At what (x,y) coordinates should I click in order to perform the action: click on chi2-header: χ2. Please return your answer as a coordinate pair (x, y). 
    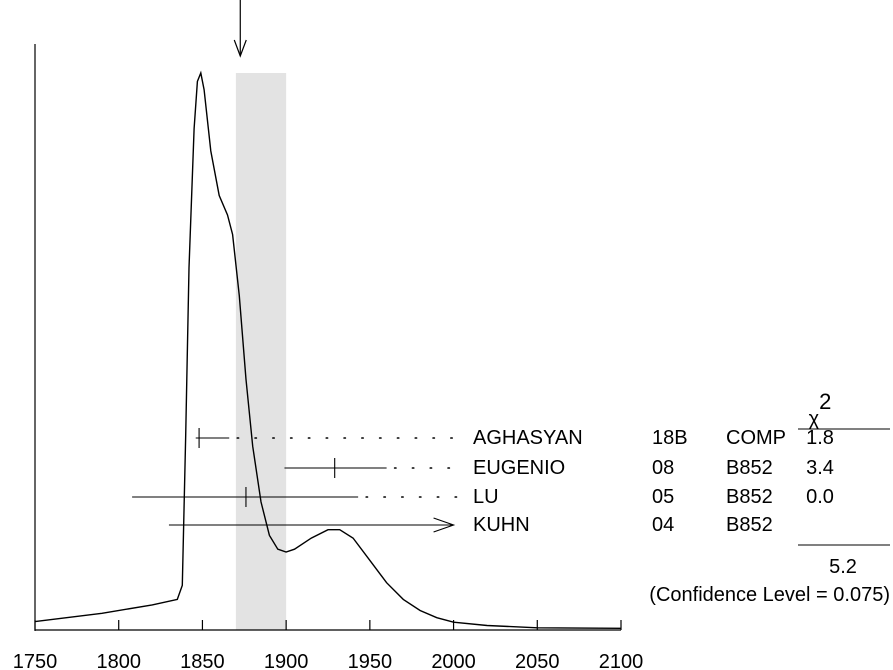
    Looking at the image, I should click on (820, 409).